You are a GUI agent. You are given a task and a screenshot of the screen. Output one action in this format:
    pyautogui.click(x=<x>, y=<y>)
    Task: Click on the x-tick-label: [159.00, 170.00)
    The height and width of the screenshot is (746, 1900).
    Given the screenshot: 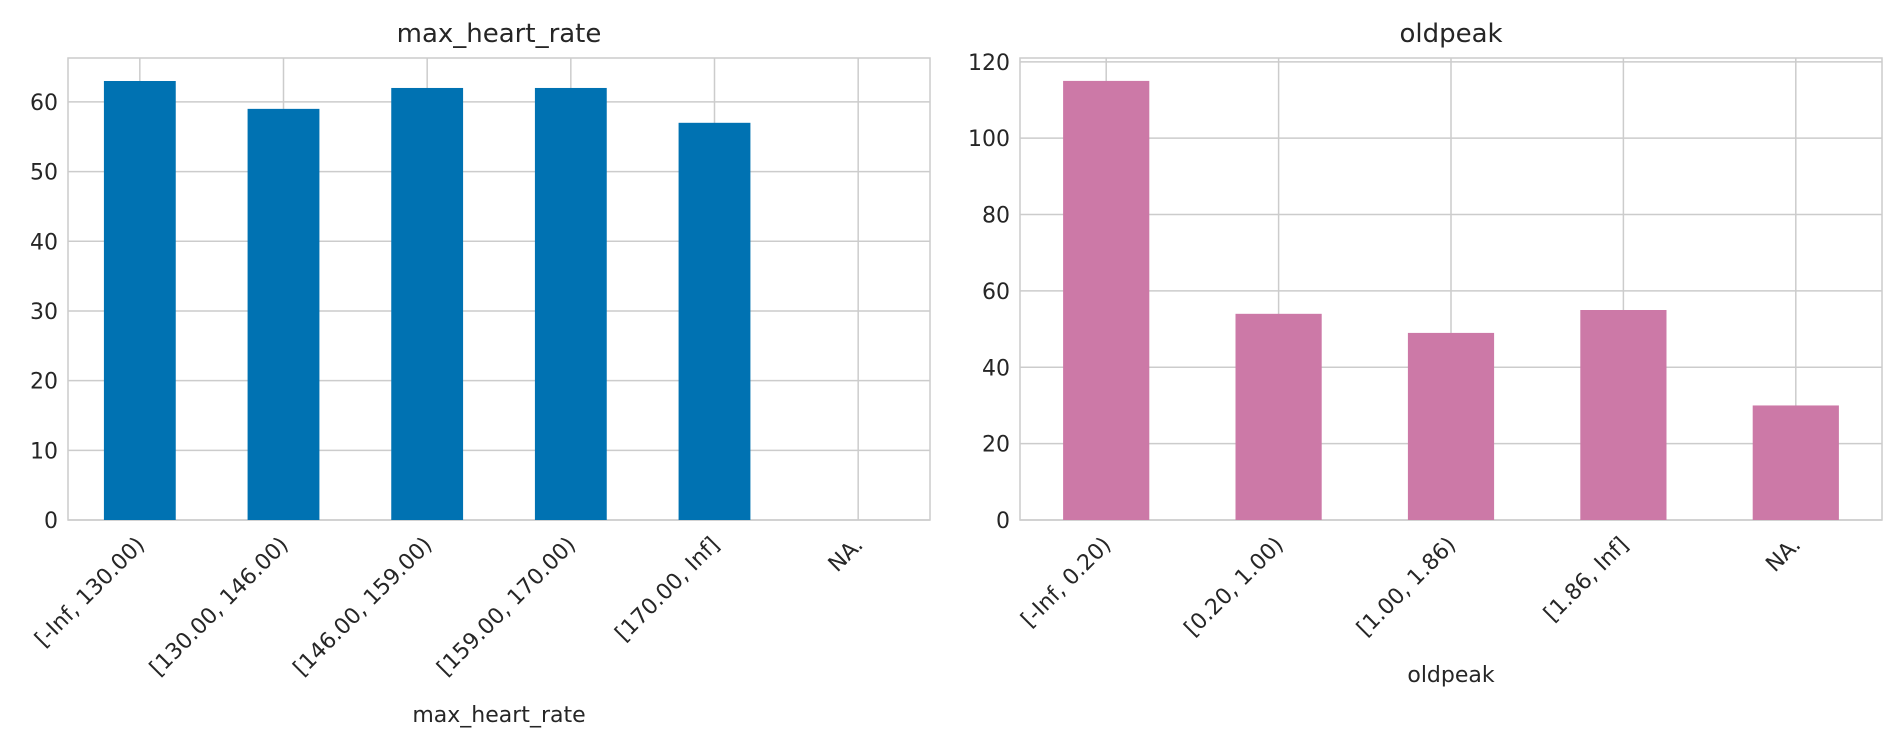 What is the action you would take?
    pyautogui.click(x=507, y=607)
    